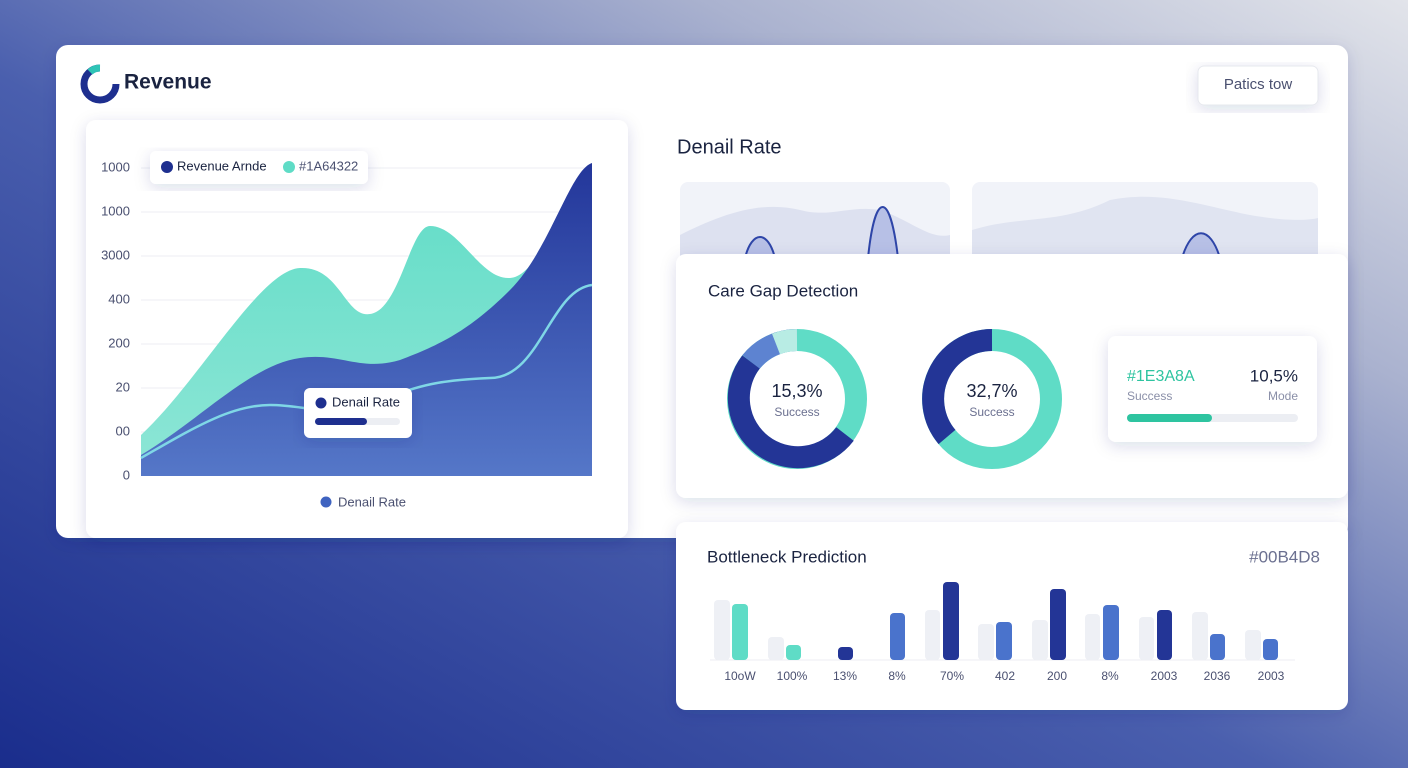 This screenshot has width=1408, height=768. What do you see at coordinates (1283, 396) in the screenshot?
I see `summary-mode: Mode` at bounding box center [1283, 396].